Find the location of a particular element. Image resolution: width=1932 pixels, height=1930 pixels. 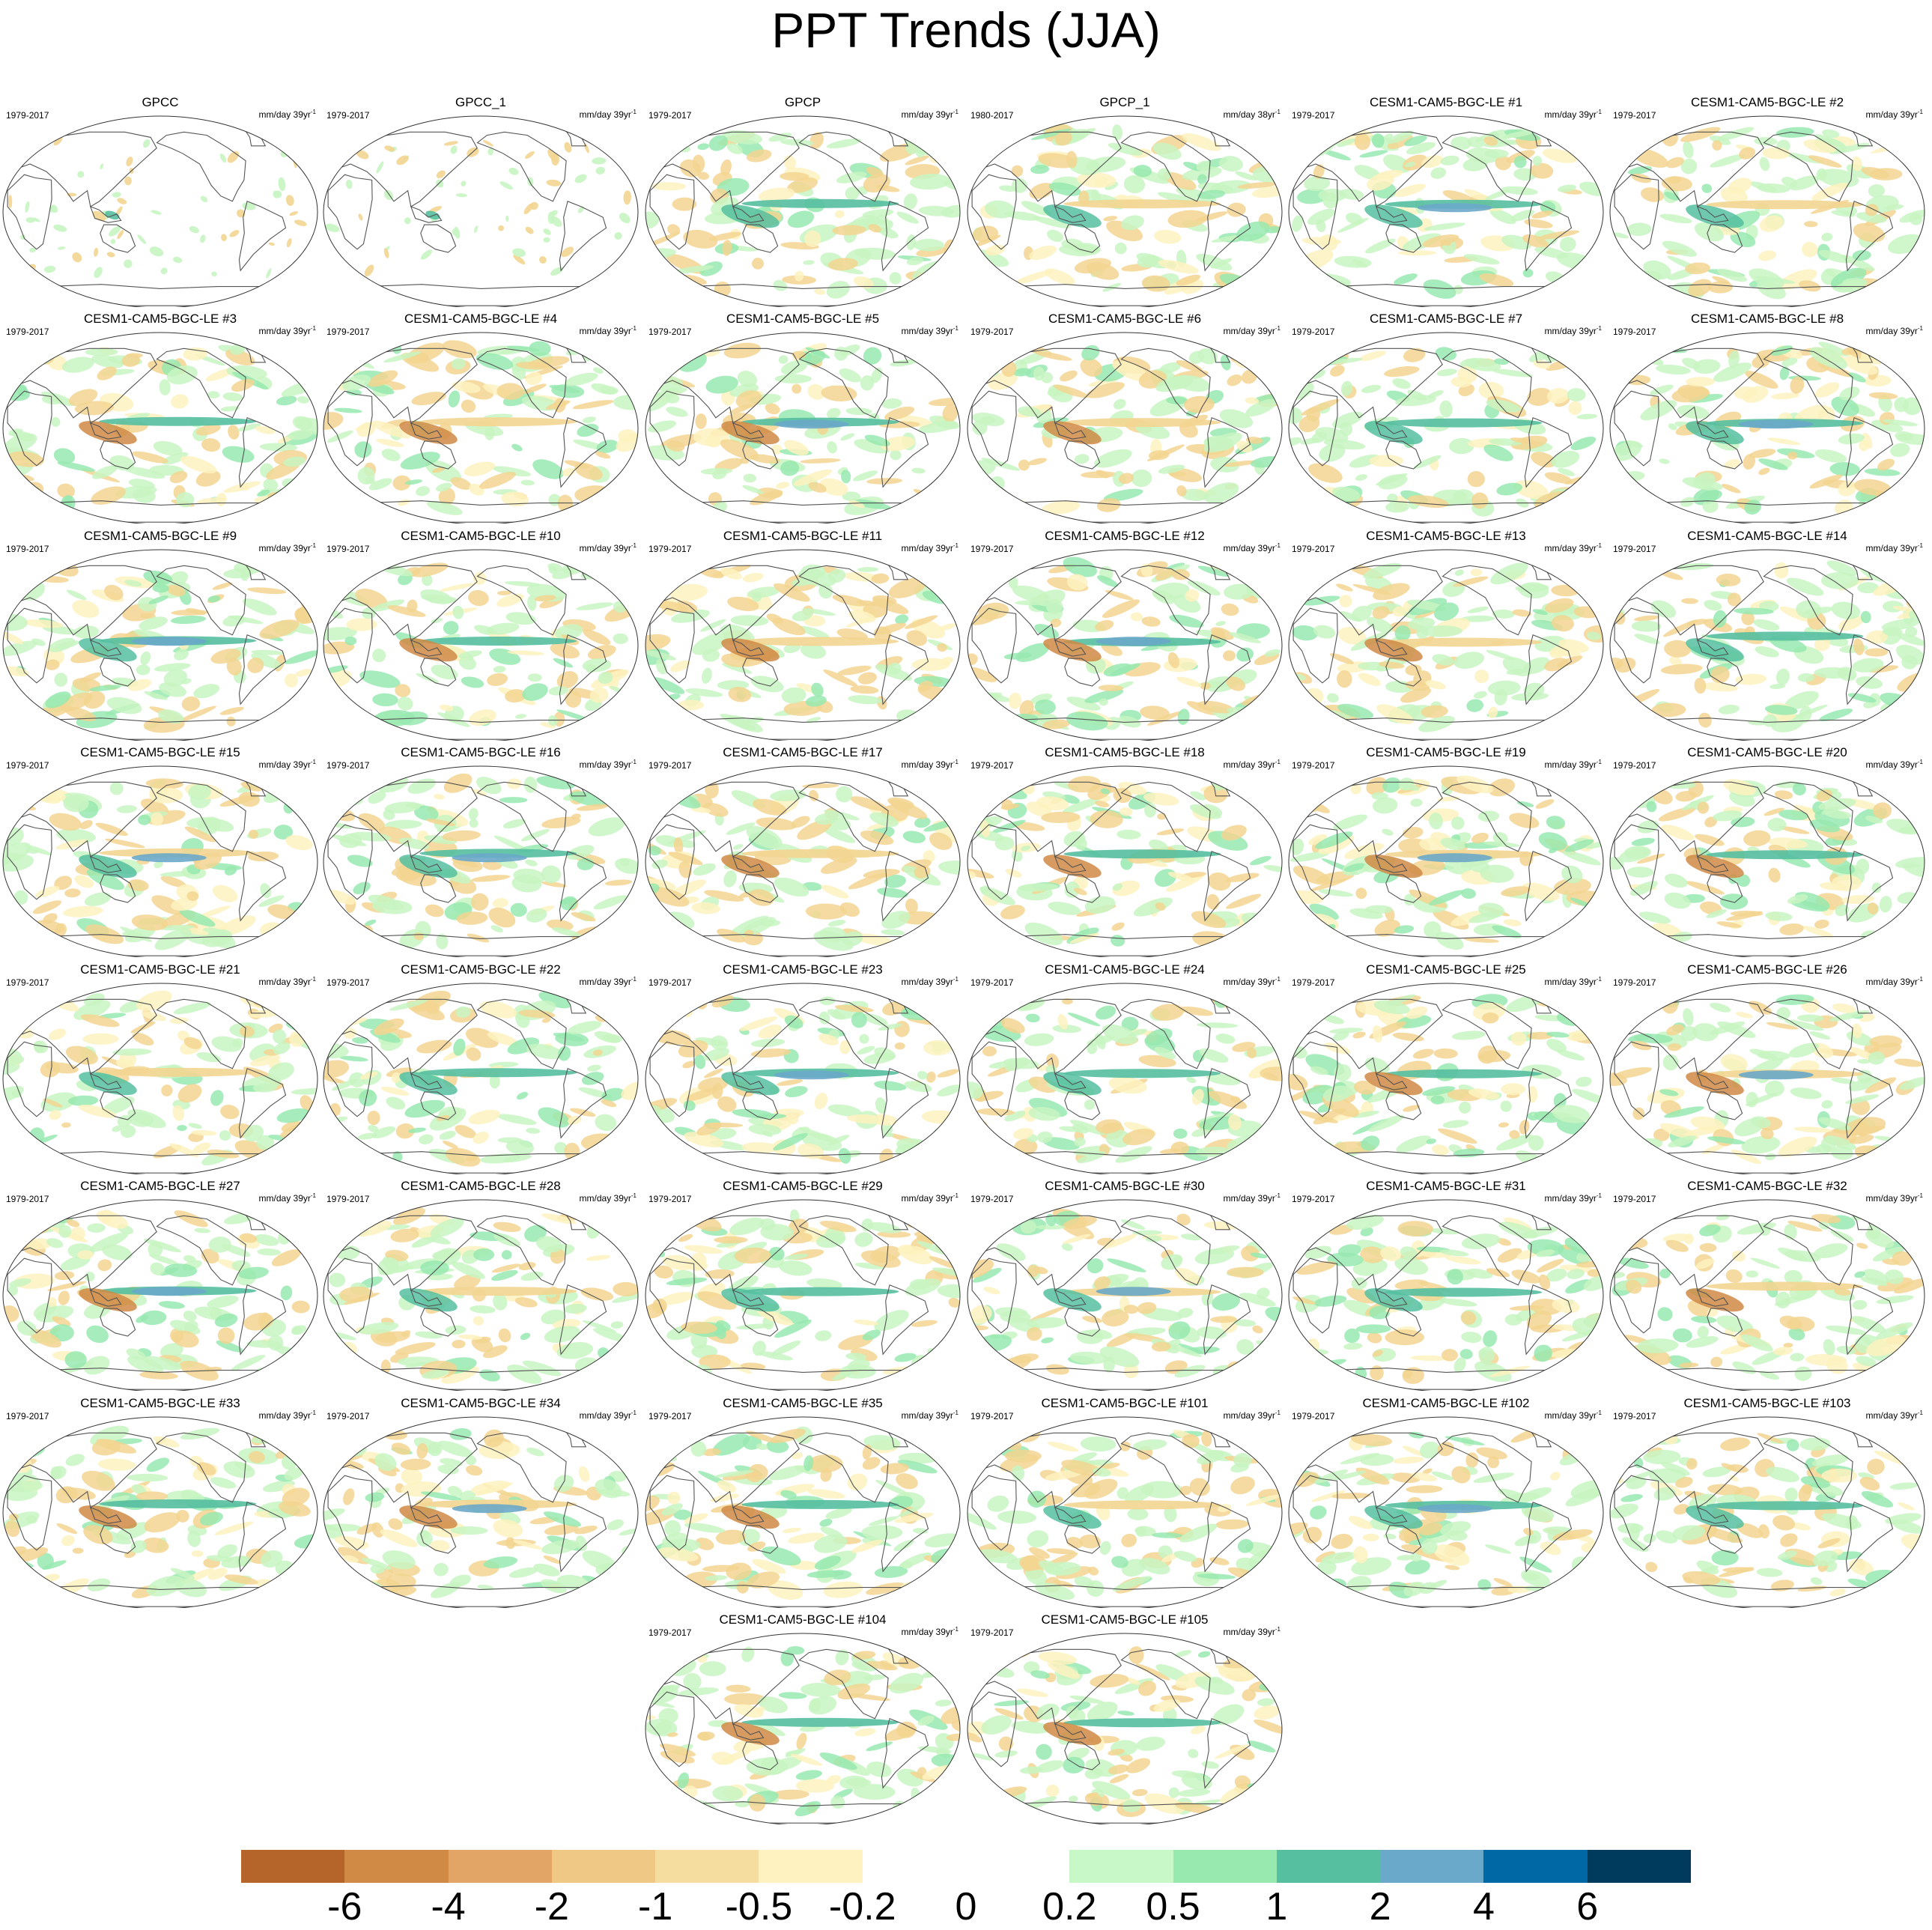

map-svg is located at coordinates (1125, 861).